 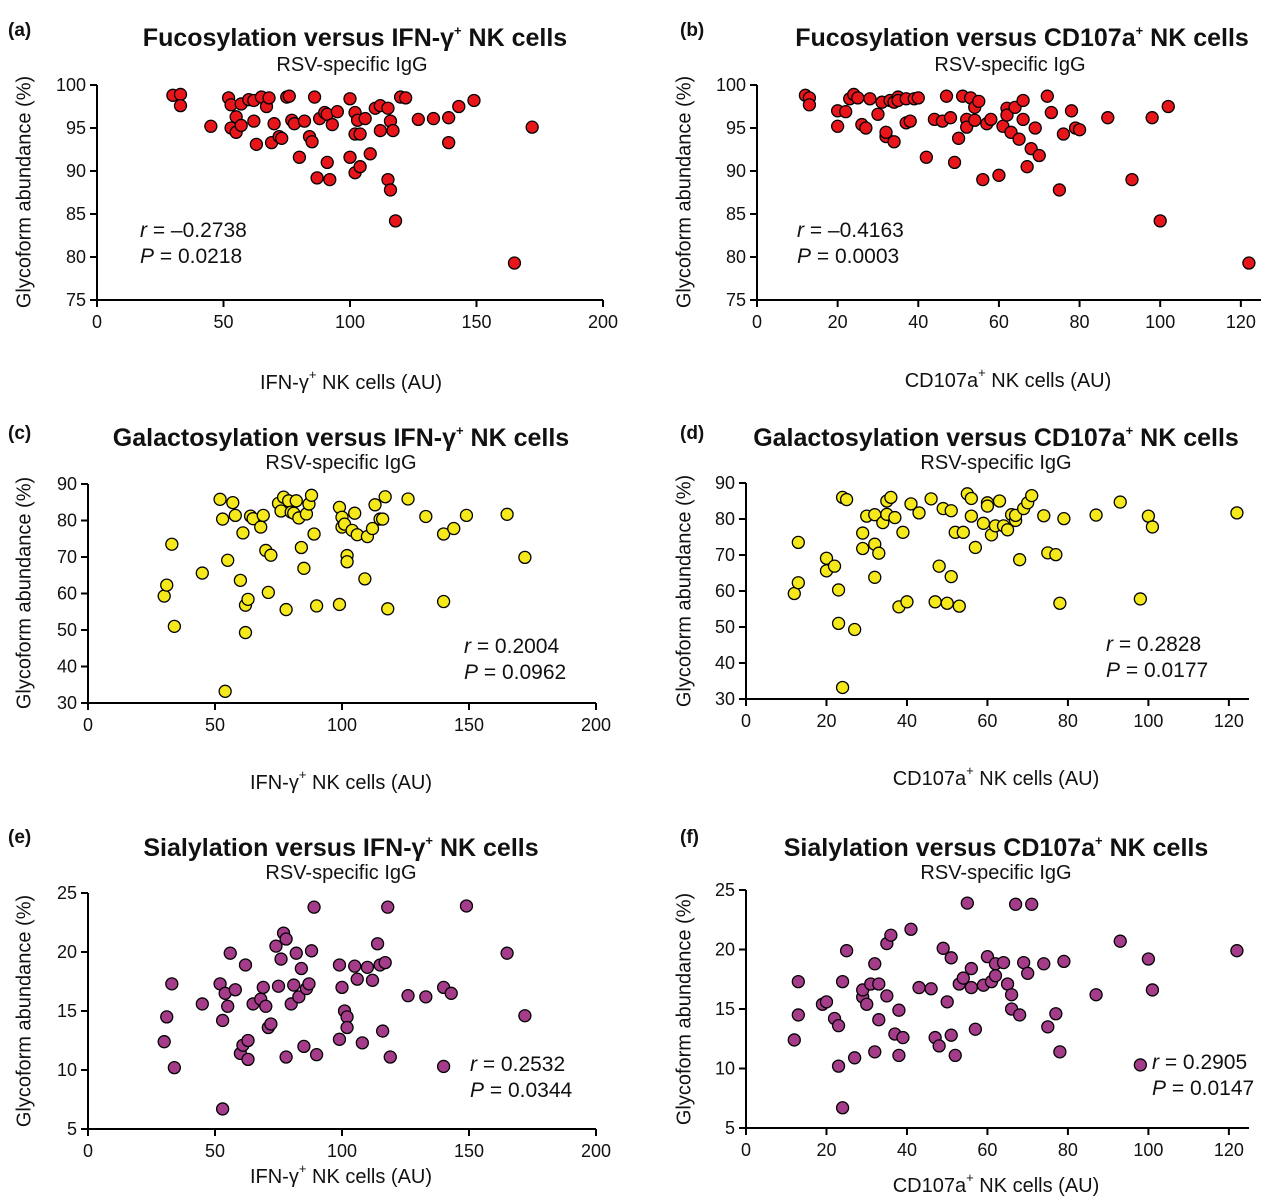 I want to click on chart-title: Galactosylation versus CD107a+ NK cells, so click(x=996, y=438).